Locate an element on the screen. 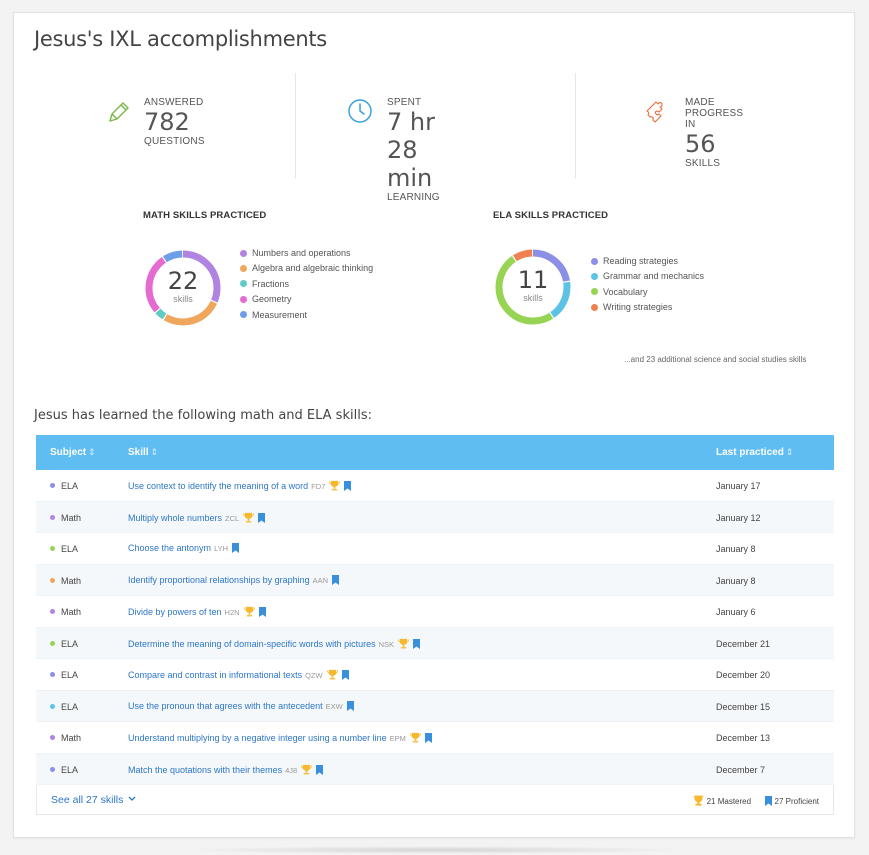 The image size is (869, 855). skill-link: Match the quotations with their themes is located at coordinates (205, 769).